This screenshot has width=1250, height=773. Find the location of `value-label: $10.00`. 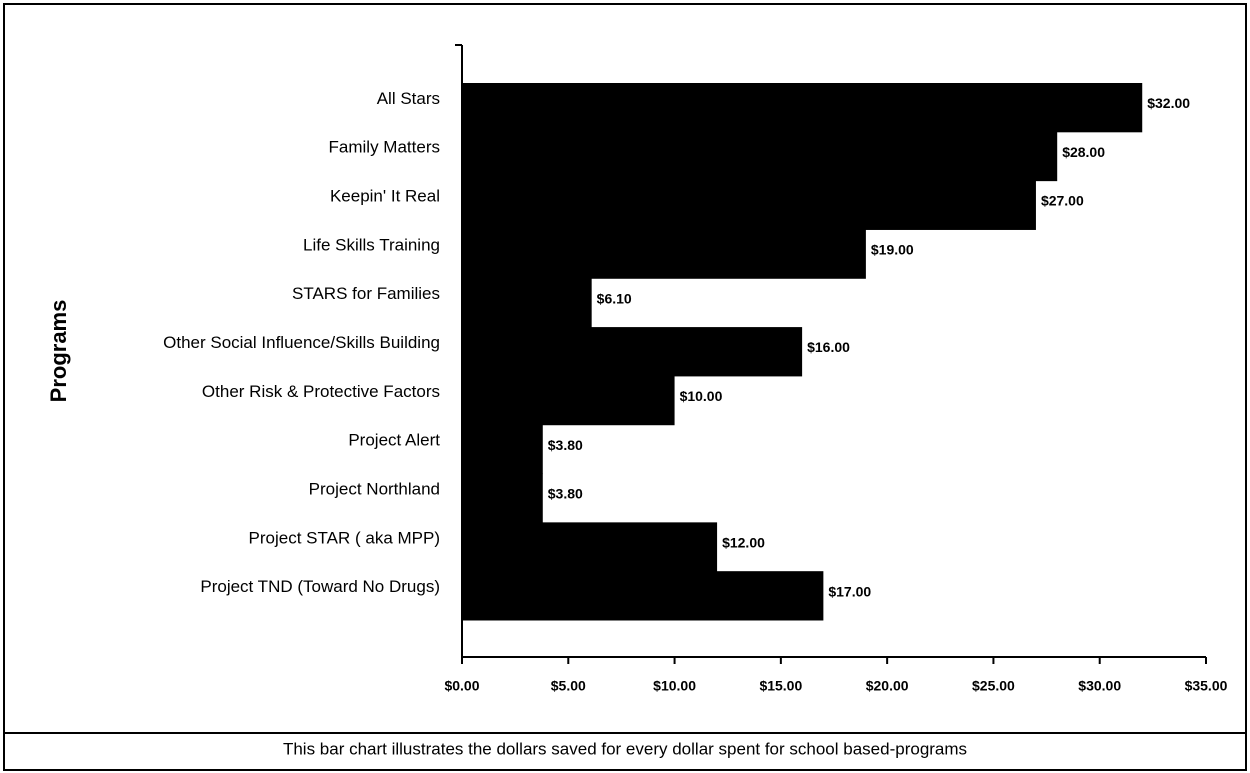

value-label: $10.00 is located at coordinates (701, 396).